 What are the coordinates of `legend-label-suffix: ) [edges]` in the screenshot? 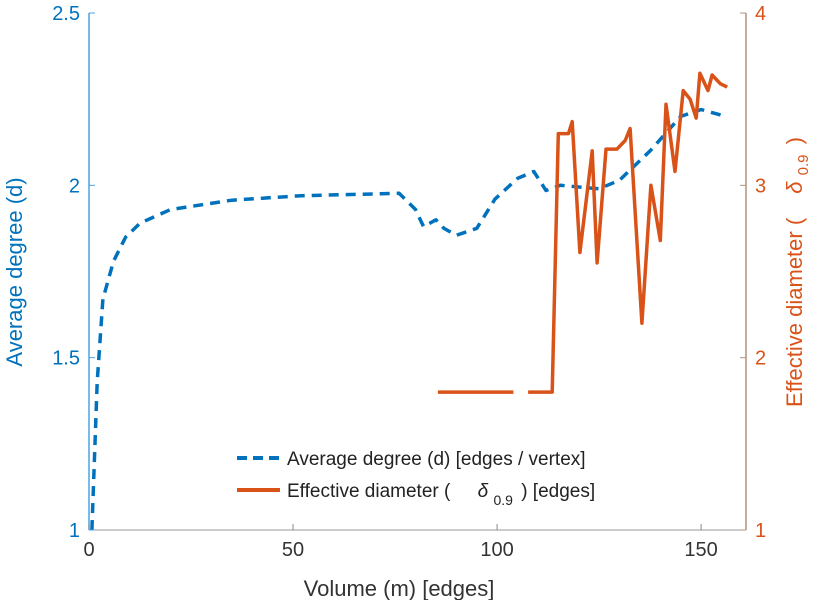 It's located at (558, 491).